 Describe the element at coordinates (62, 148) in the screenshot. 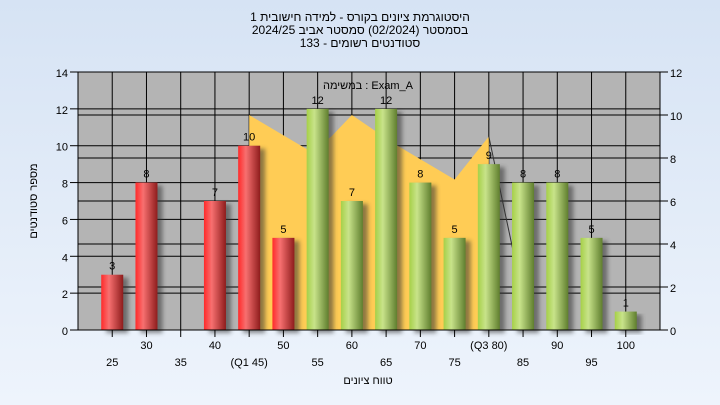

I see `y-tick-label: 10` at that location.